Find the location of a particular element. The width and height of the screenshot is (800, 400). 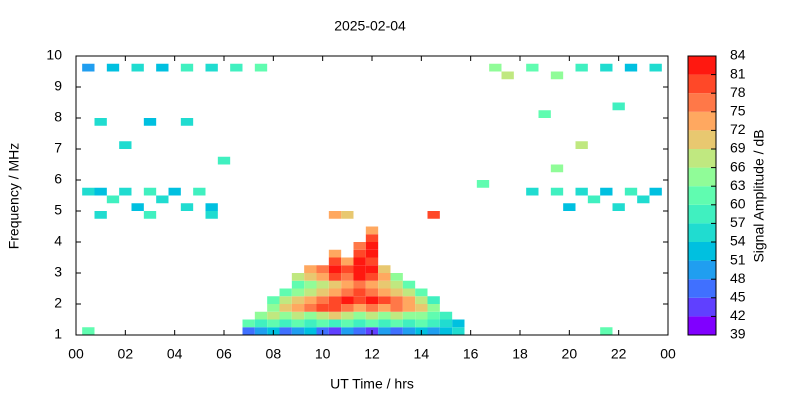

x-tick-label: 22 is located at coordinates (619, 354).